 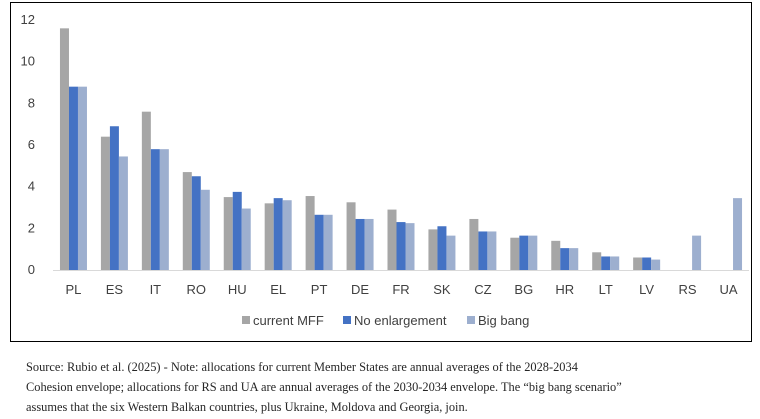 I want to click on x-tick-label-hu: HU, so click(x=237, y=289).